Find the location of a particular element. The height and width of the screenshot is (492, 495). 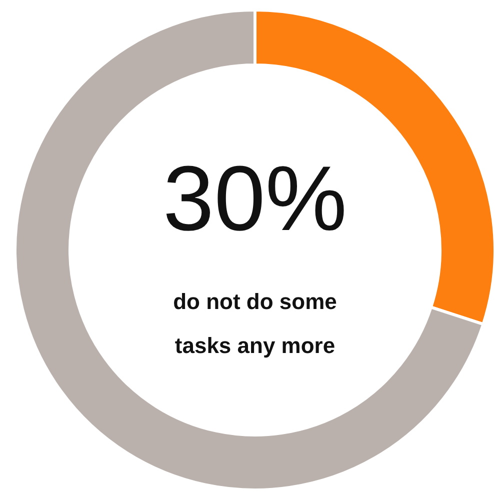

data-label: 30% is located at coordinates (255, 199).